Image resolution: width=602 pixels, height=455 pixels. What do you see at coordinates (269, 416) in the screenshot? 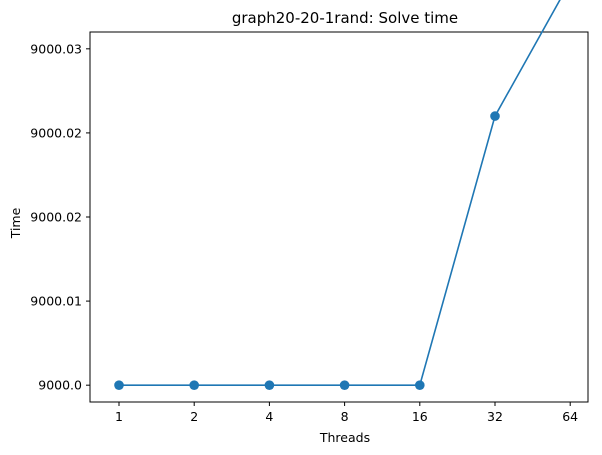
I see `x-tick-label: 4` at bounding box center [269, 416].